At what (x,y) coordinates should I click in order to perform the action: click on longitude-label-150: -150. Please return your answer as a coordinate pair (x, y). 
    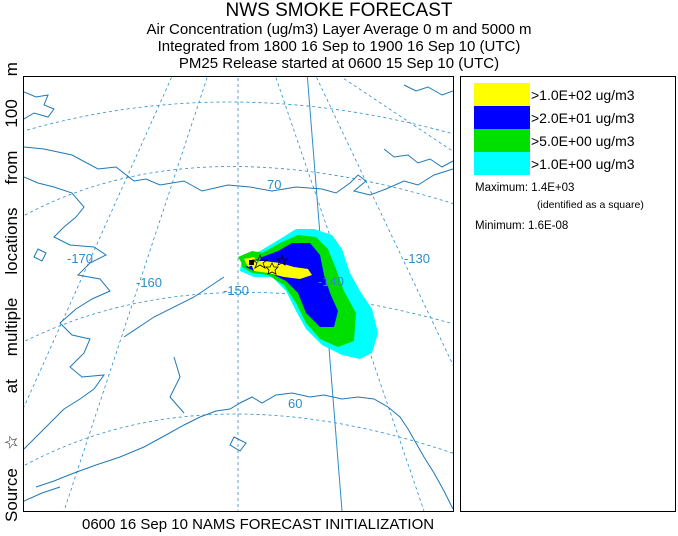
    Looking at the image, I should click on (236, 290).